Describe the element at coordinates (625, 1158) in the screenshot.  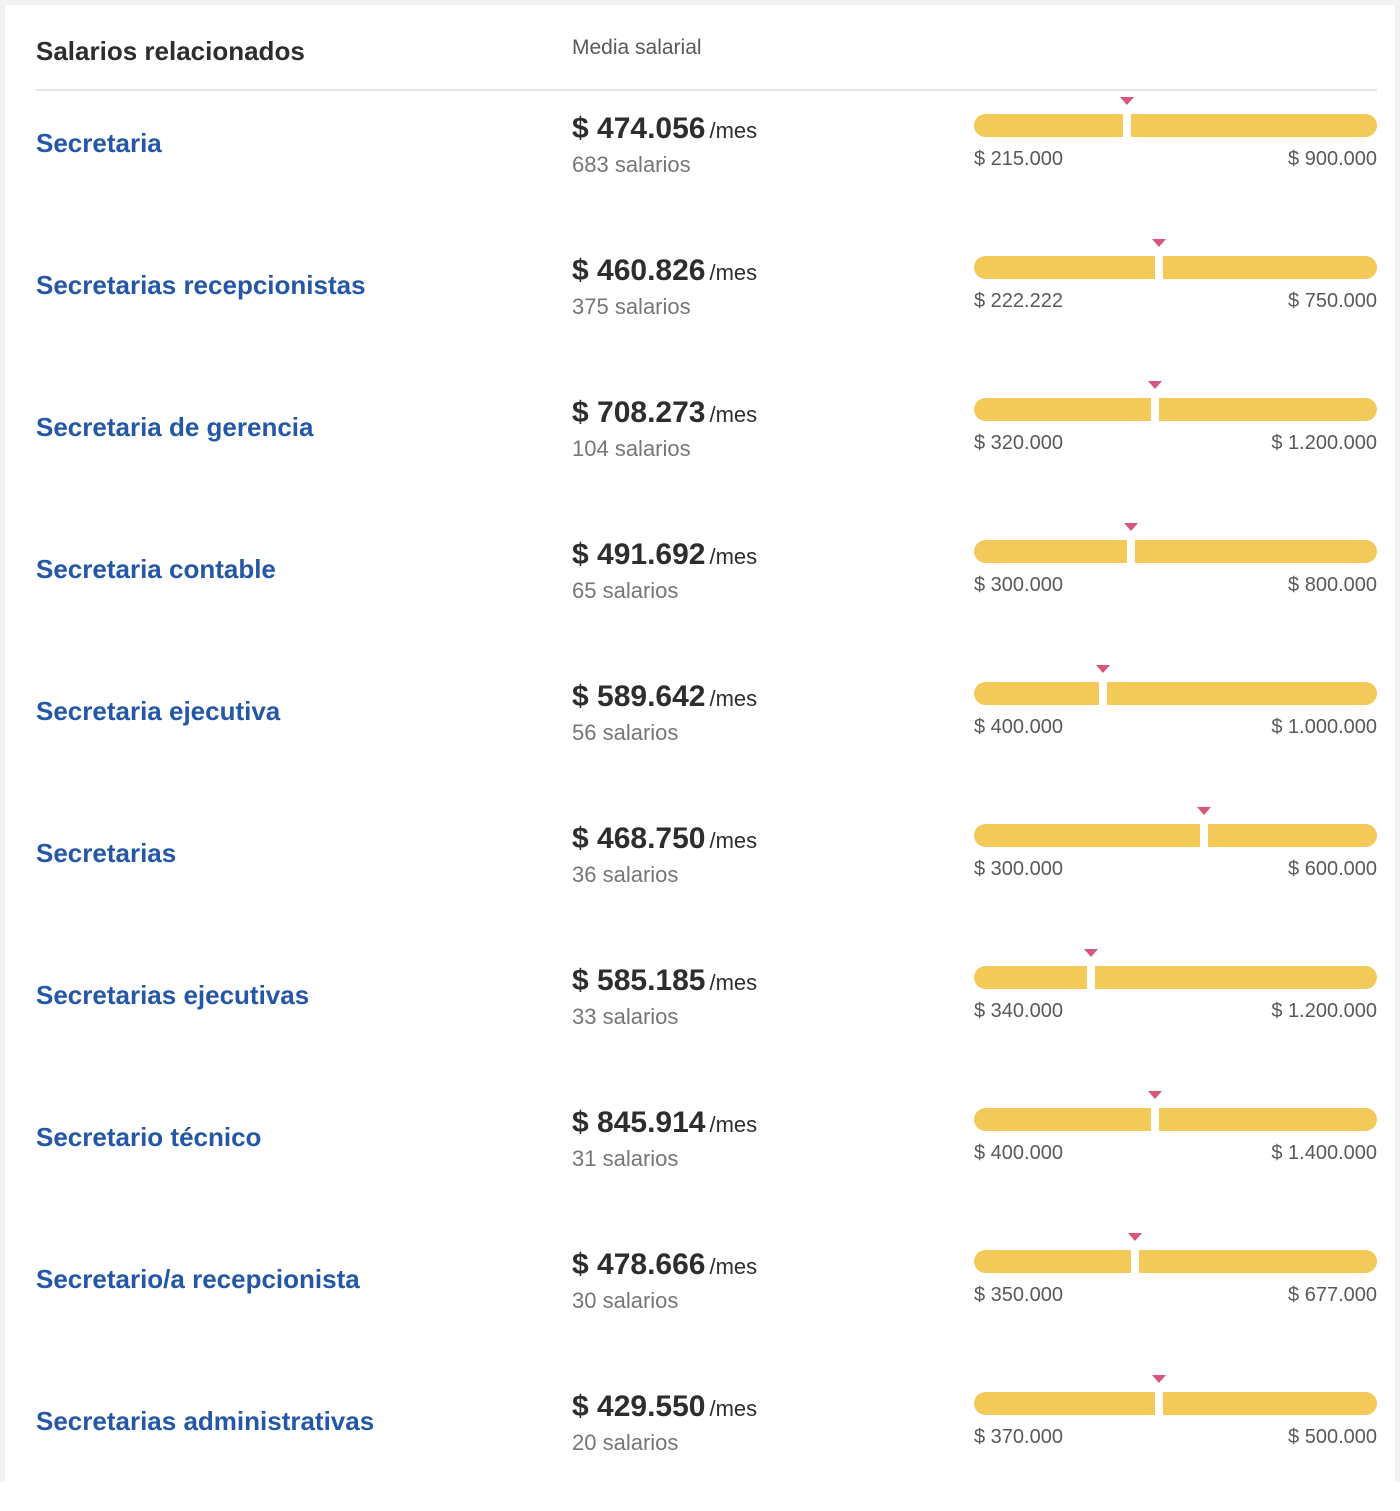
I see `salary-count: 31 salarios` at that location.